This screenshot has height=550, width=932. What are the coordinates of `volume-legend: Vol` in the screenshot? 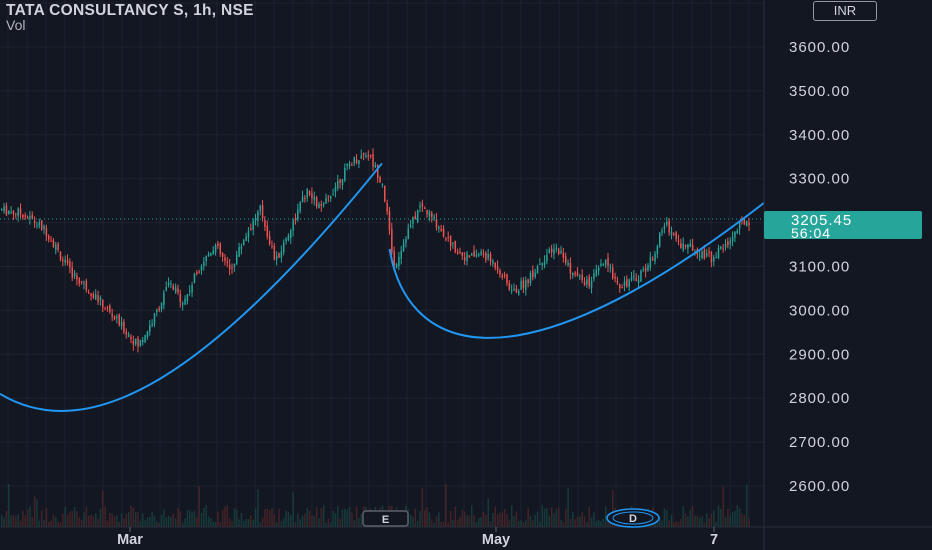 It's located at (16, 25).